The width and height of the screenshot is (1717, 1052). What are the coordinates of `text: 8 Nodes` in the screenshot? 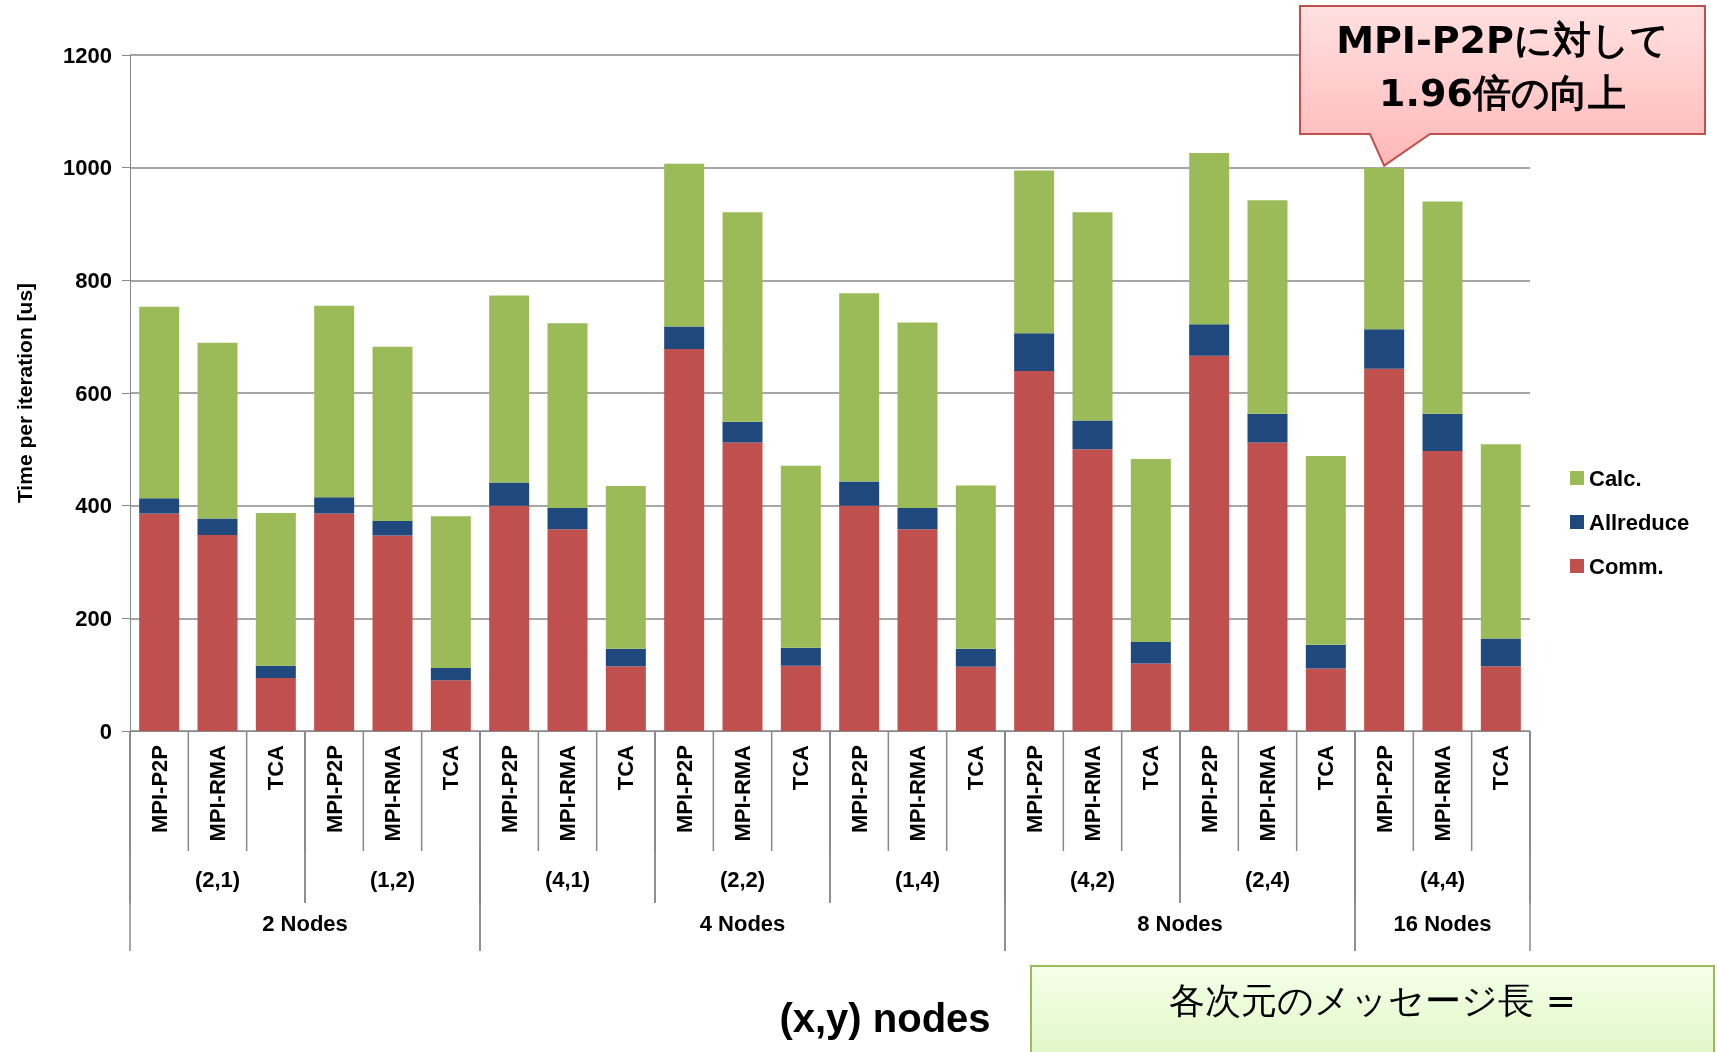 It's located at (1180, 923).